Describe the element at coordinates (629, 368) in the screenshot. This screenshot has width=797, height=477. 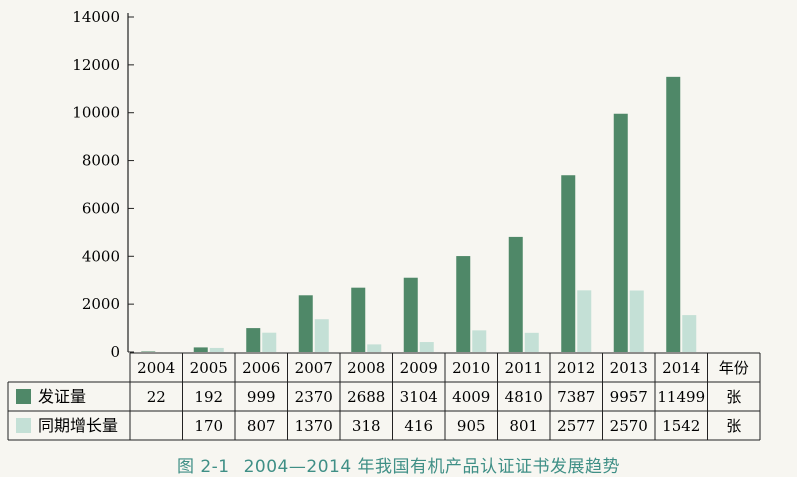
I see `category-label: 2013` at that location.